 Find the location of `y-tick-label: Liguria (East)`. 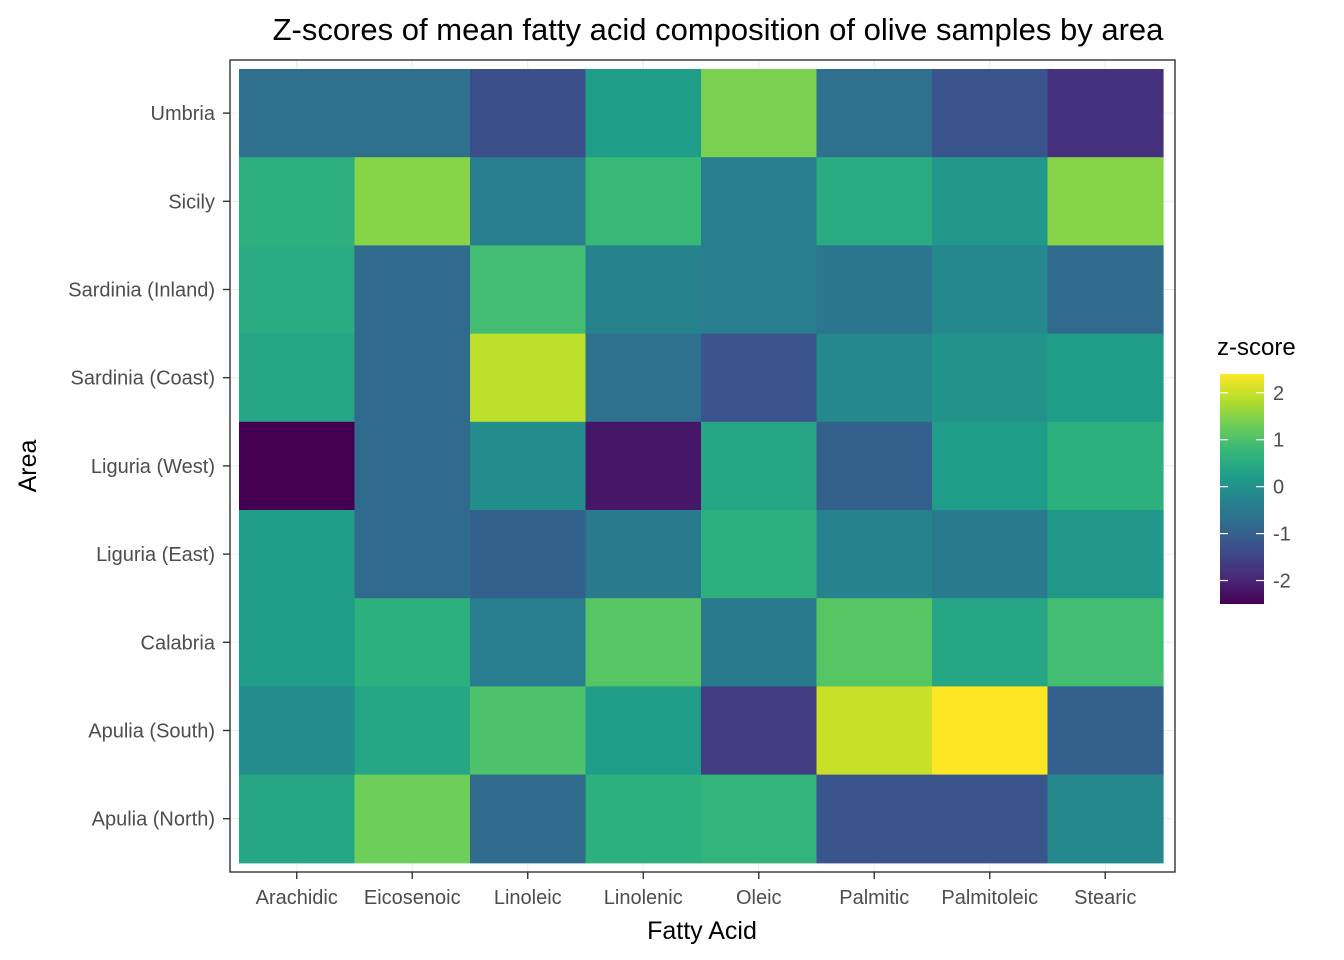

y-tick-label: Liguria (East) is located at coordinates (155, 555).